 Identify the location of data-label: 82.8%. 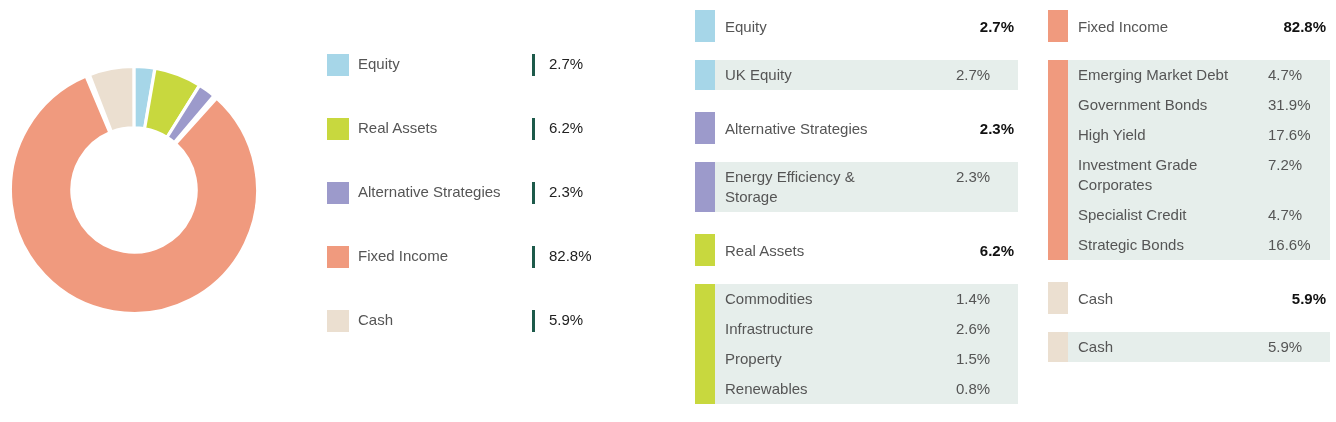
(570, 256).